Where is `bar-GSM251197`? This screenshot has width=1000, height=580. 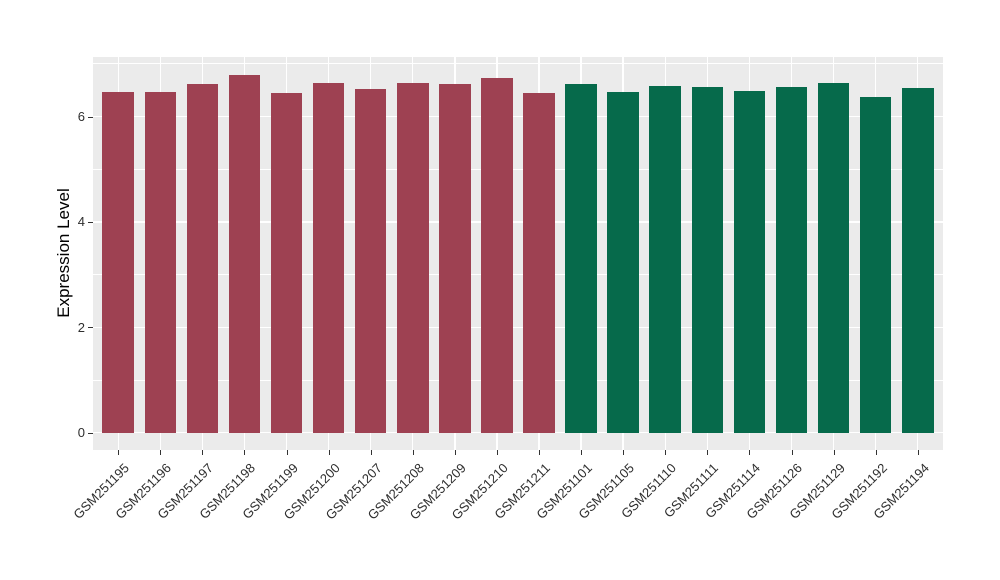
bar-GSM251197 is located at coordinates (202, 258).